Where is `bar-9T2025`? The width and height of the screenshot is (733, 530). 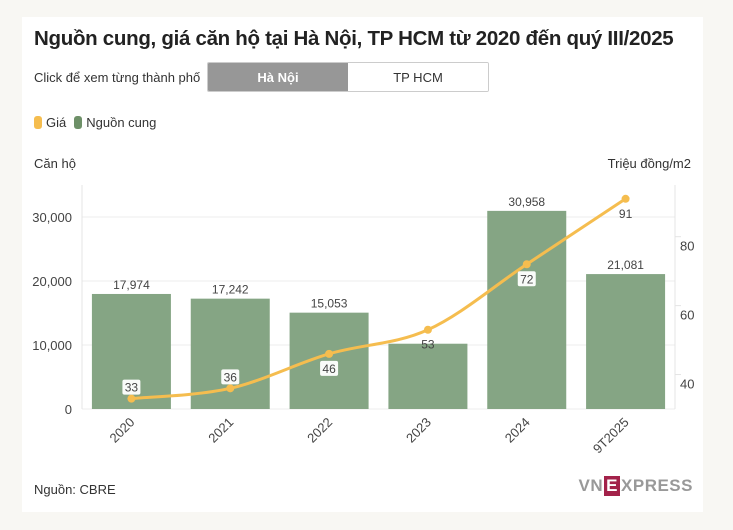
bar-9T2025 is located at coordinates (626, 341).